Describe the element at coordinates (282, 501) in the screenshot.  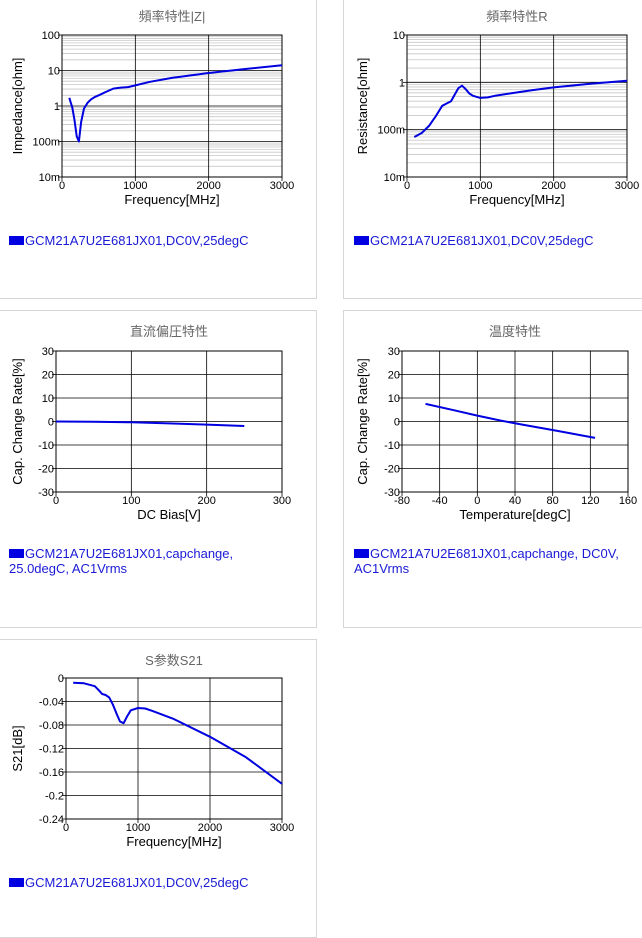
I see `x-tick-label: 300` at that location.